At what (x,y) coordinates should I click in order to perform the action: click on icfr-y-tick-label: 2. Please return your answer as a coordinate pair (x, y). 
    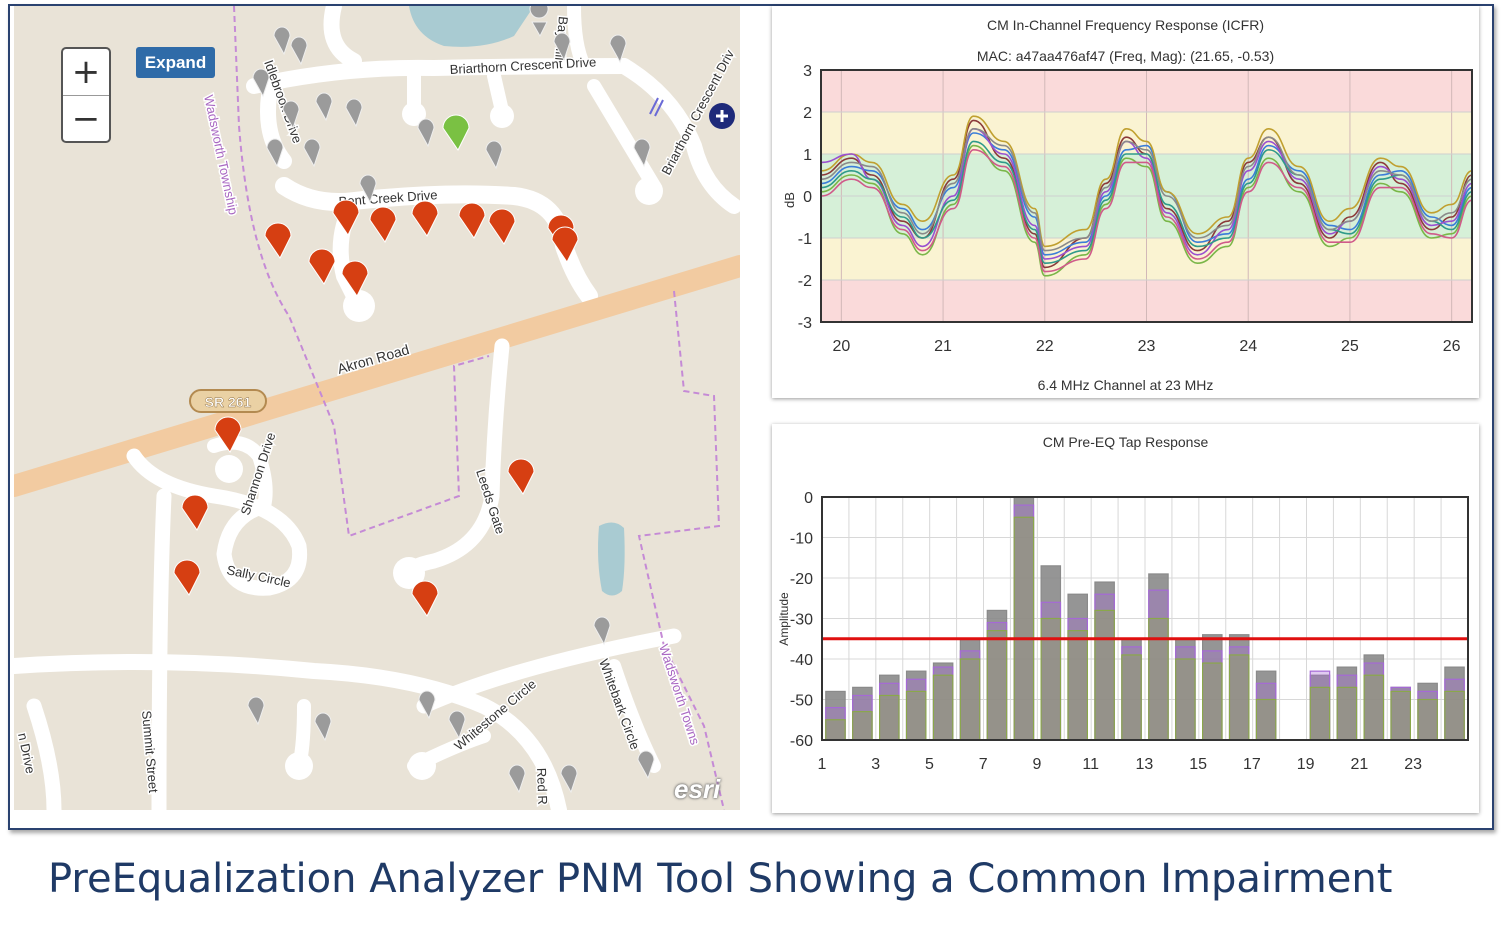
    Looking at the image, I should click on (807, 113).